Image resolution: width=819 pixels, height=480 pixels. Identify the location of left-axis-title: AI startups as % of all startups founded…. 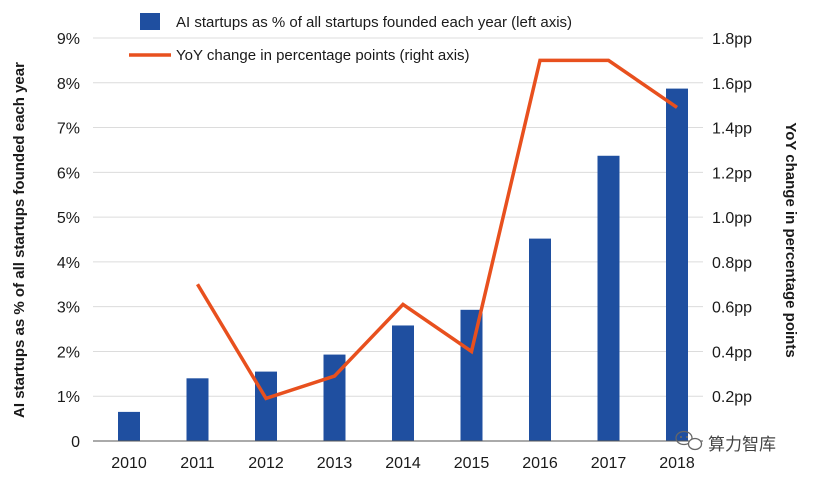
(19, 240).